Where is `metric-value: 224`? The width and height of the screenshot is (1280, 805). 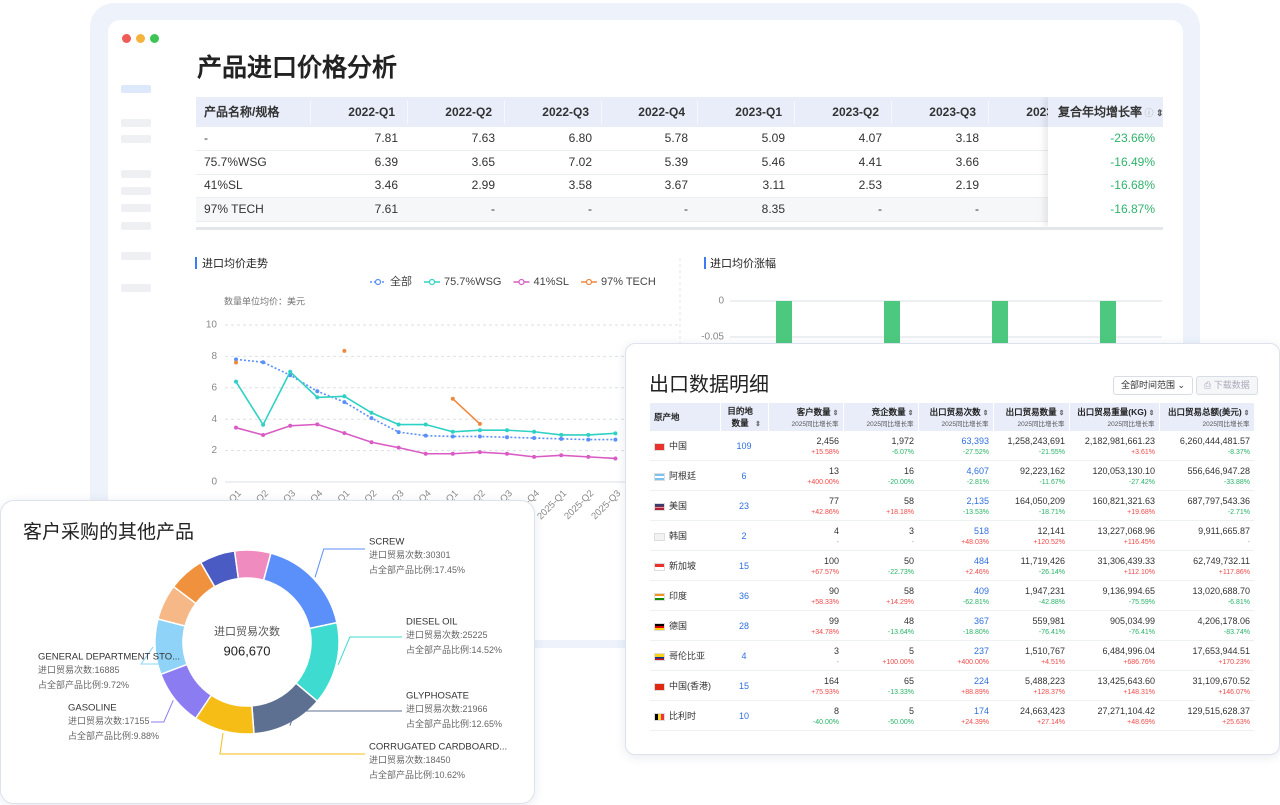
metric-value: 224 is located at coordinates (981, 680).